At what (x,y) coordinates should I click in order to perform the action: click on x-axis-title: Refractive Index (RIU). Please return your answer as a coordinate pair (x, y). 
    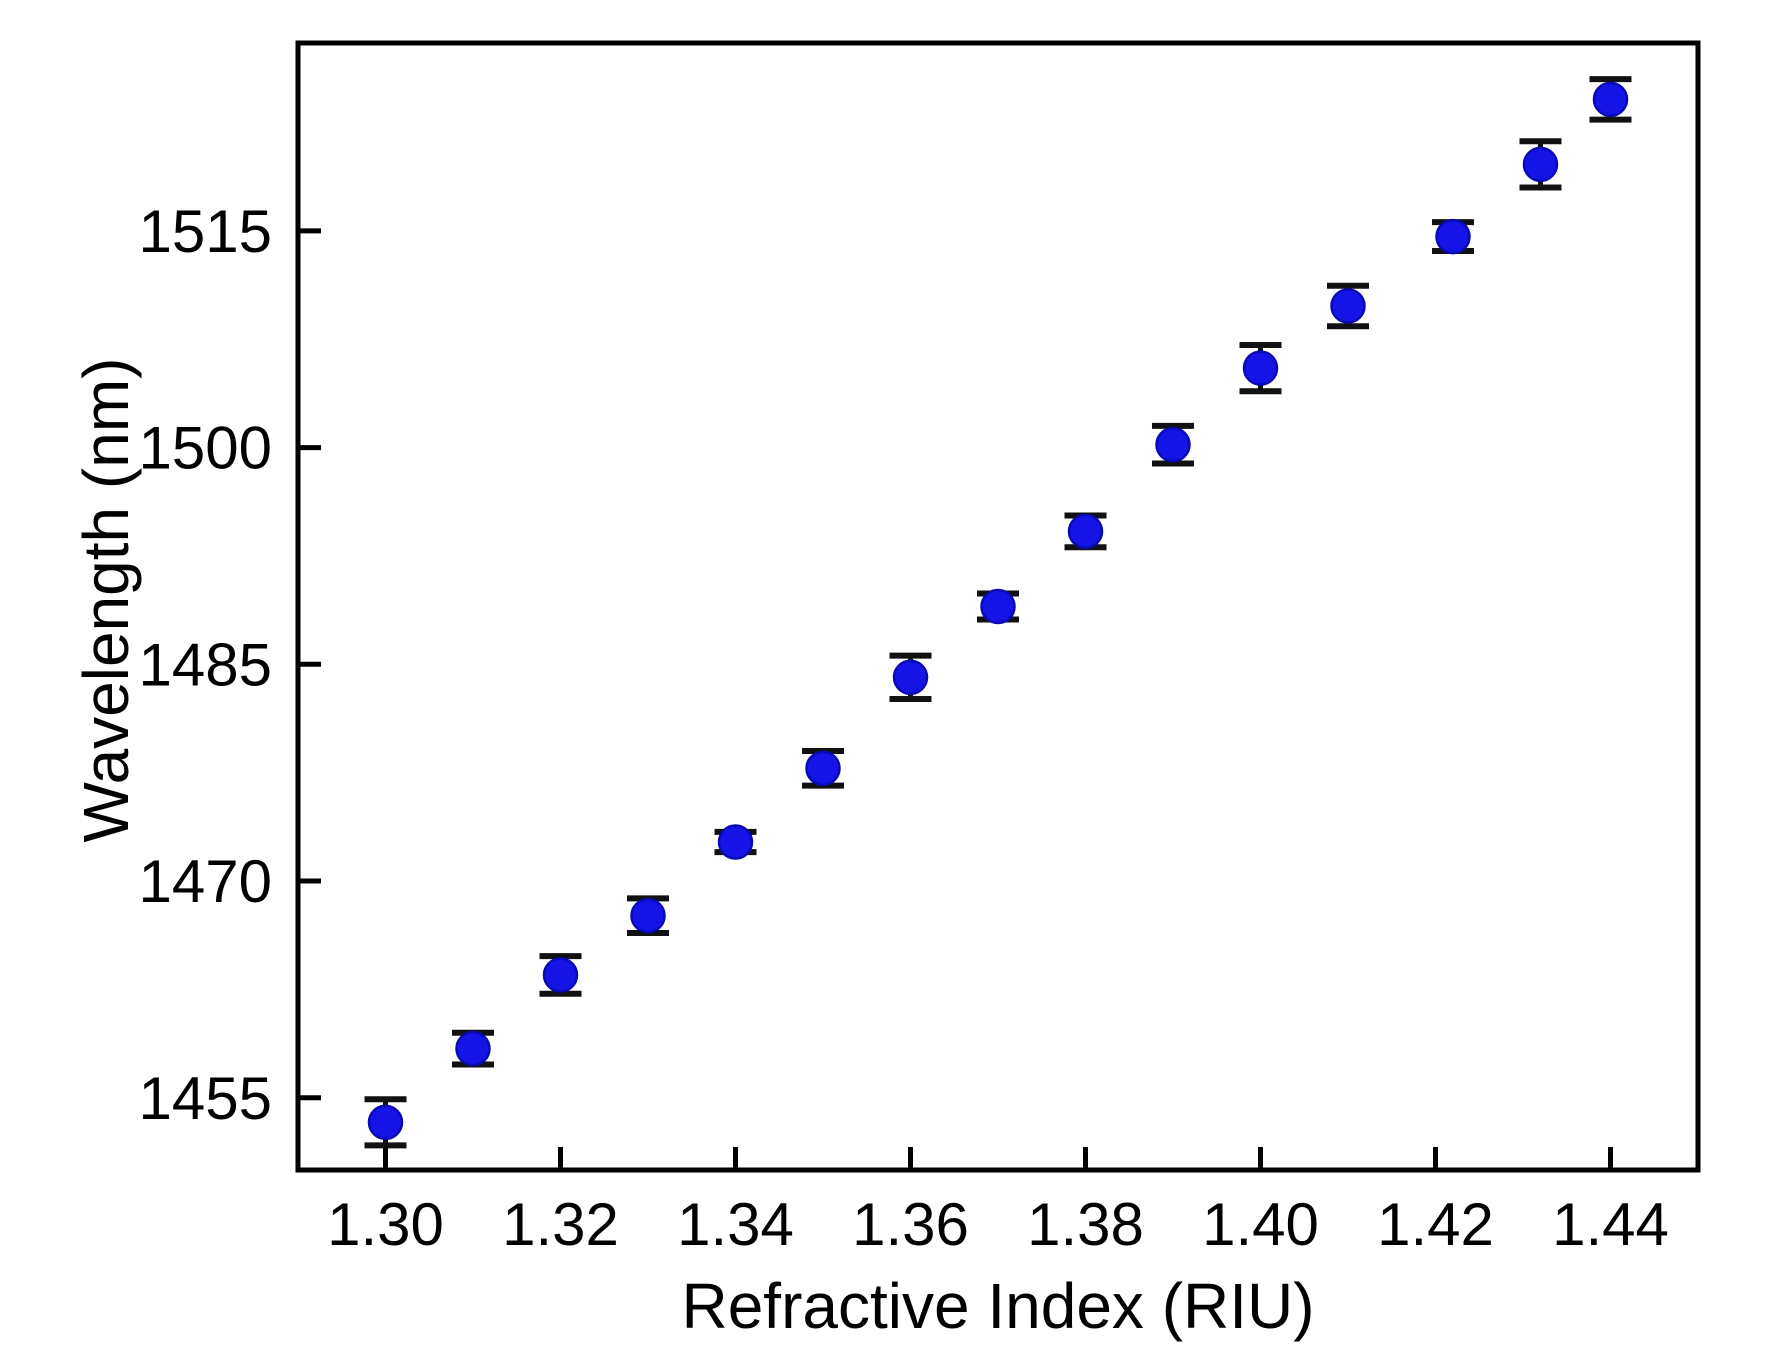
    Looking at the image, I should click on (997, 1306).